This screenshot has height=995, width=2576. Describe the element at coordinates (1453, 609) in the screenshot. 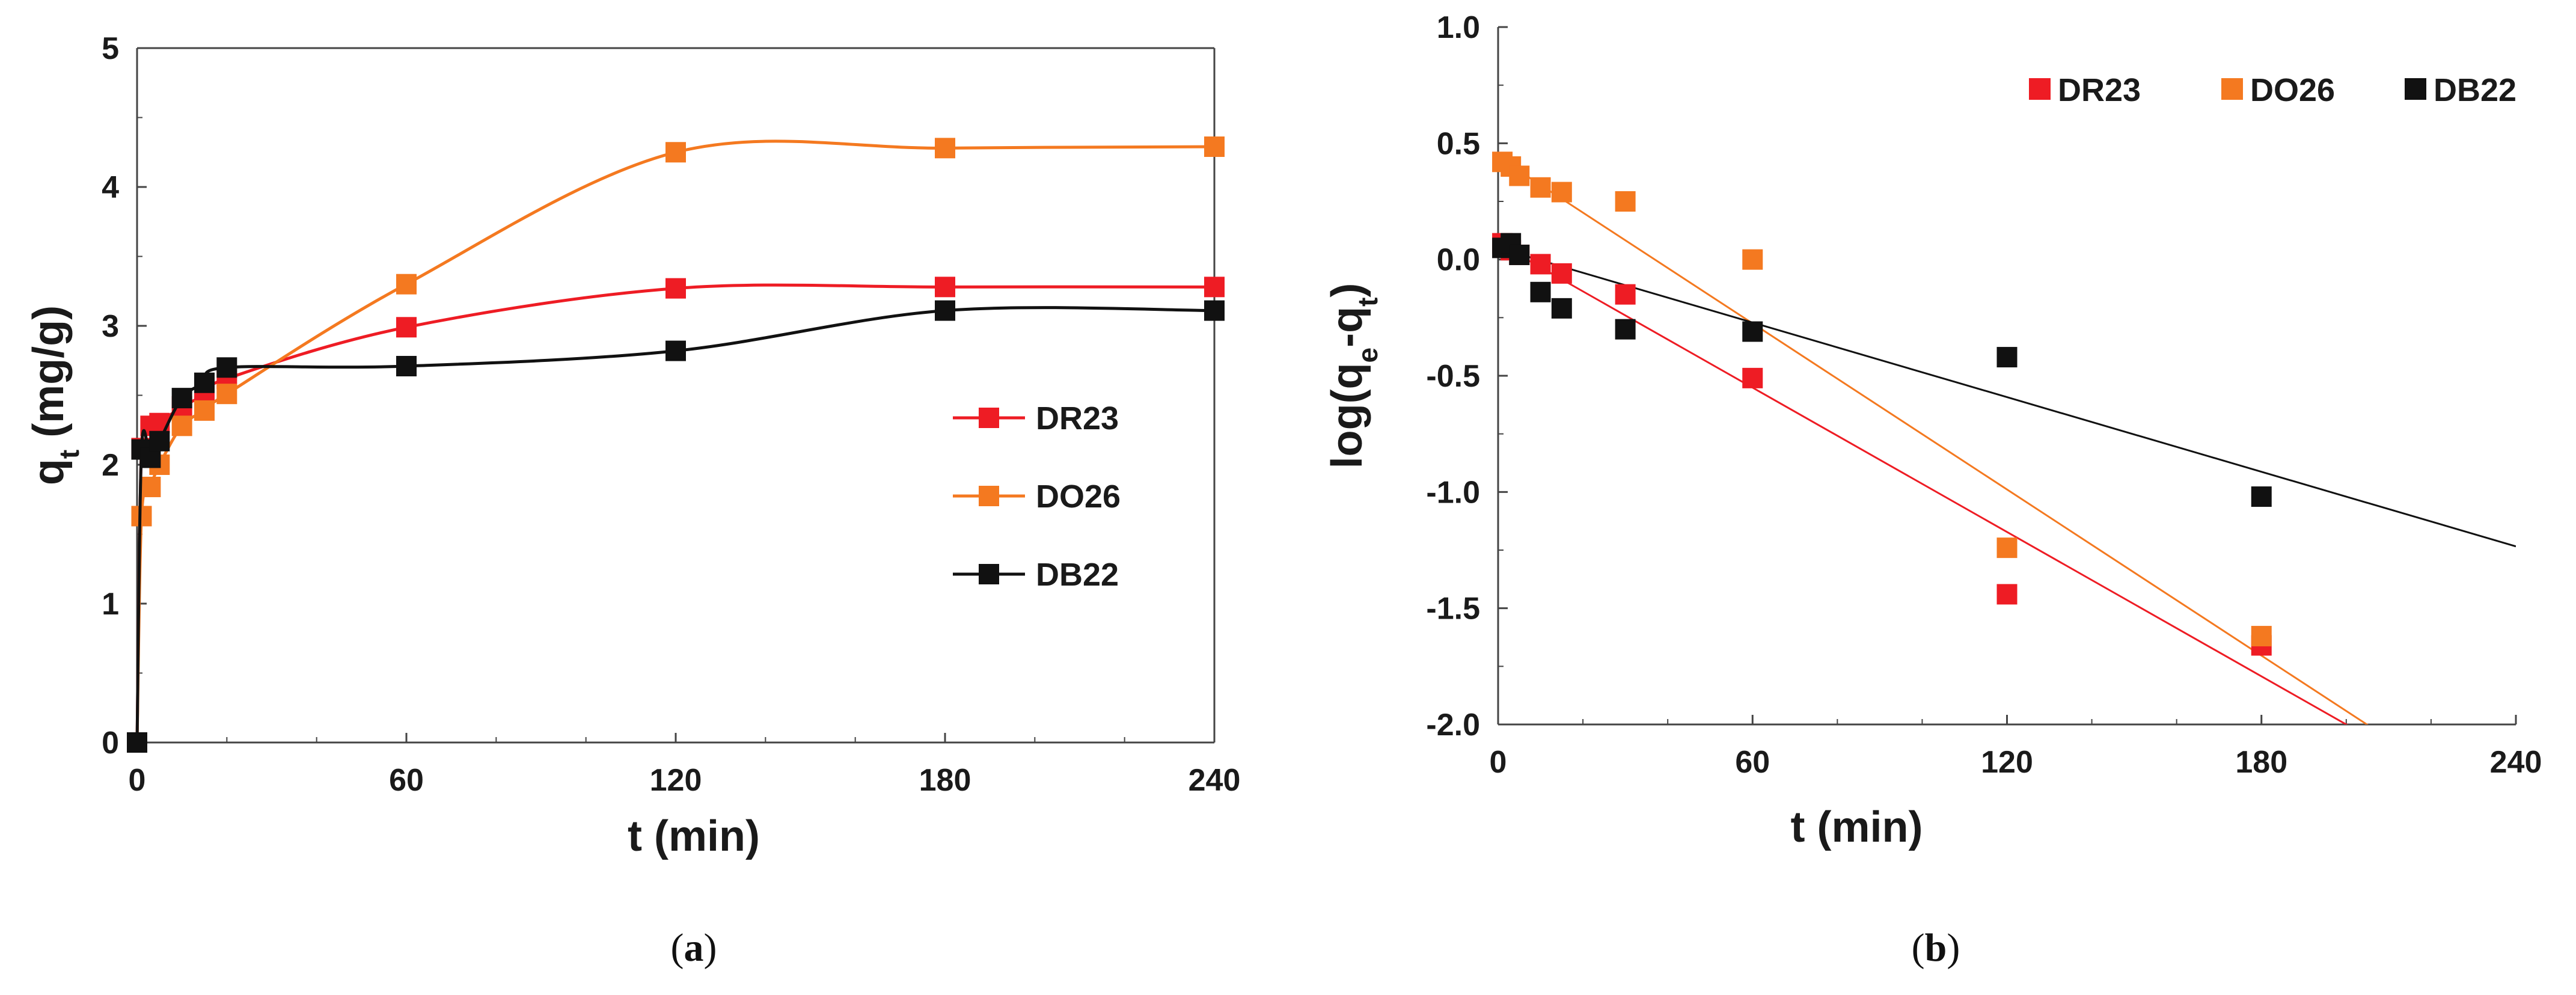

I see `y-tick-label: -1.5` at that location.